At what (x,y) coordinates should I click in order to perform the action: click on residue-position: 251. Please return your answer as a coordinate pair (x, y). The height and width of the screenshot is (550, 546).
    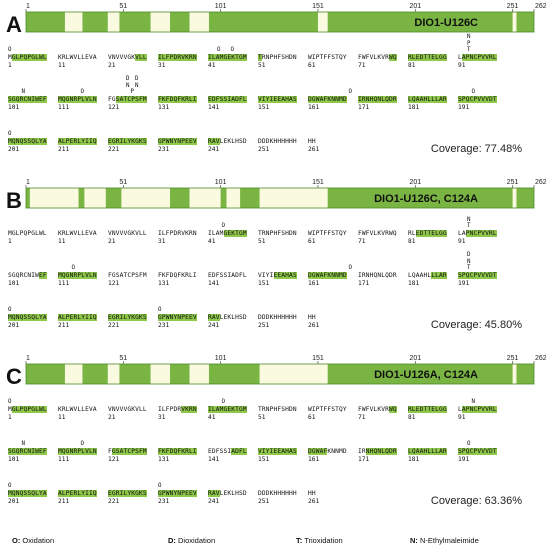
    Looking at the image, I should click on (264, 149).